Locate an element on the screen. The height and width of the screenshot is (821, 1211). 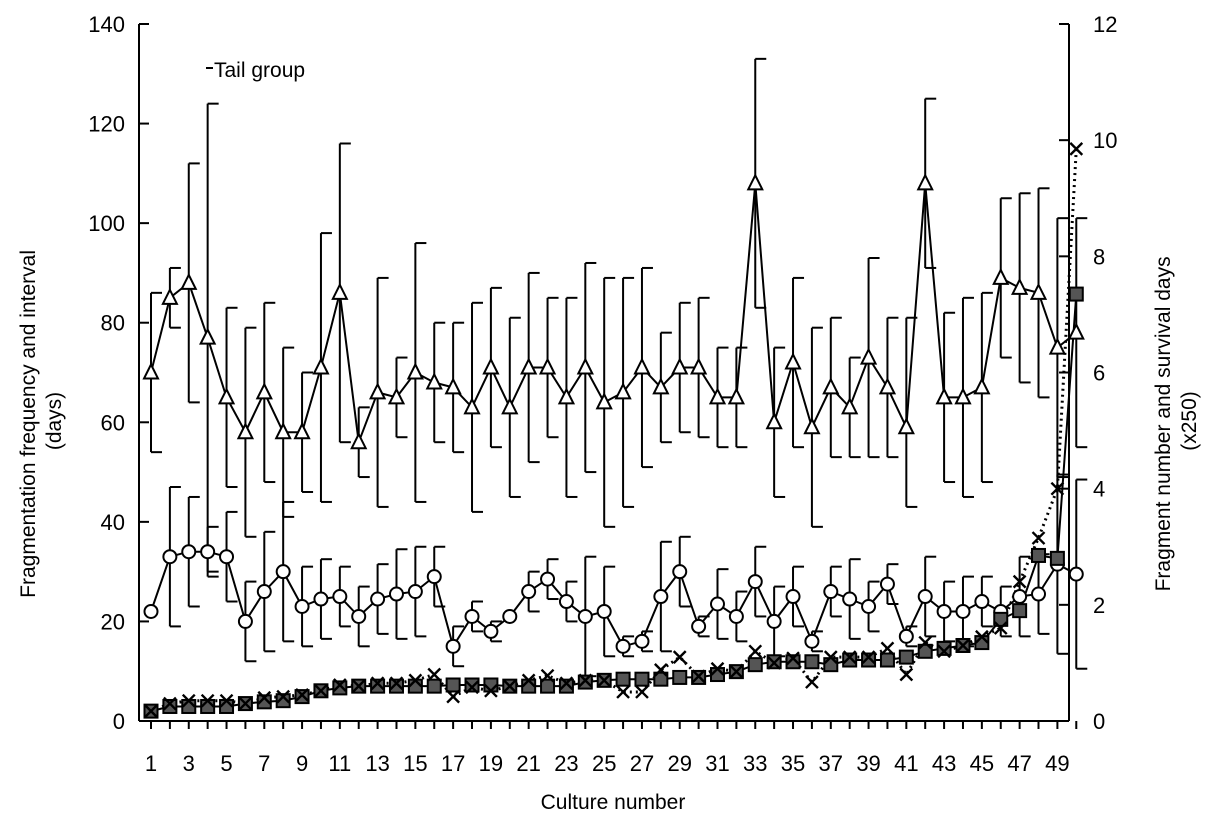
x-tick-label: 23 is located at coordinates (566, 763).